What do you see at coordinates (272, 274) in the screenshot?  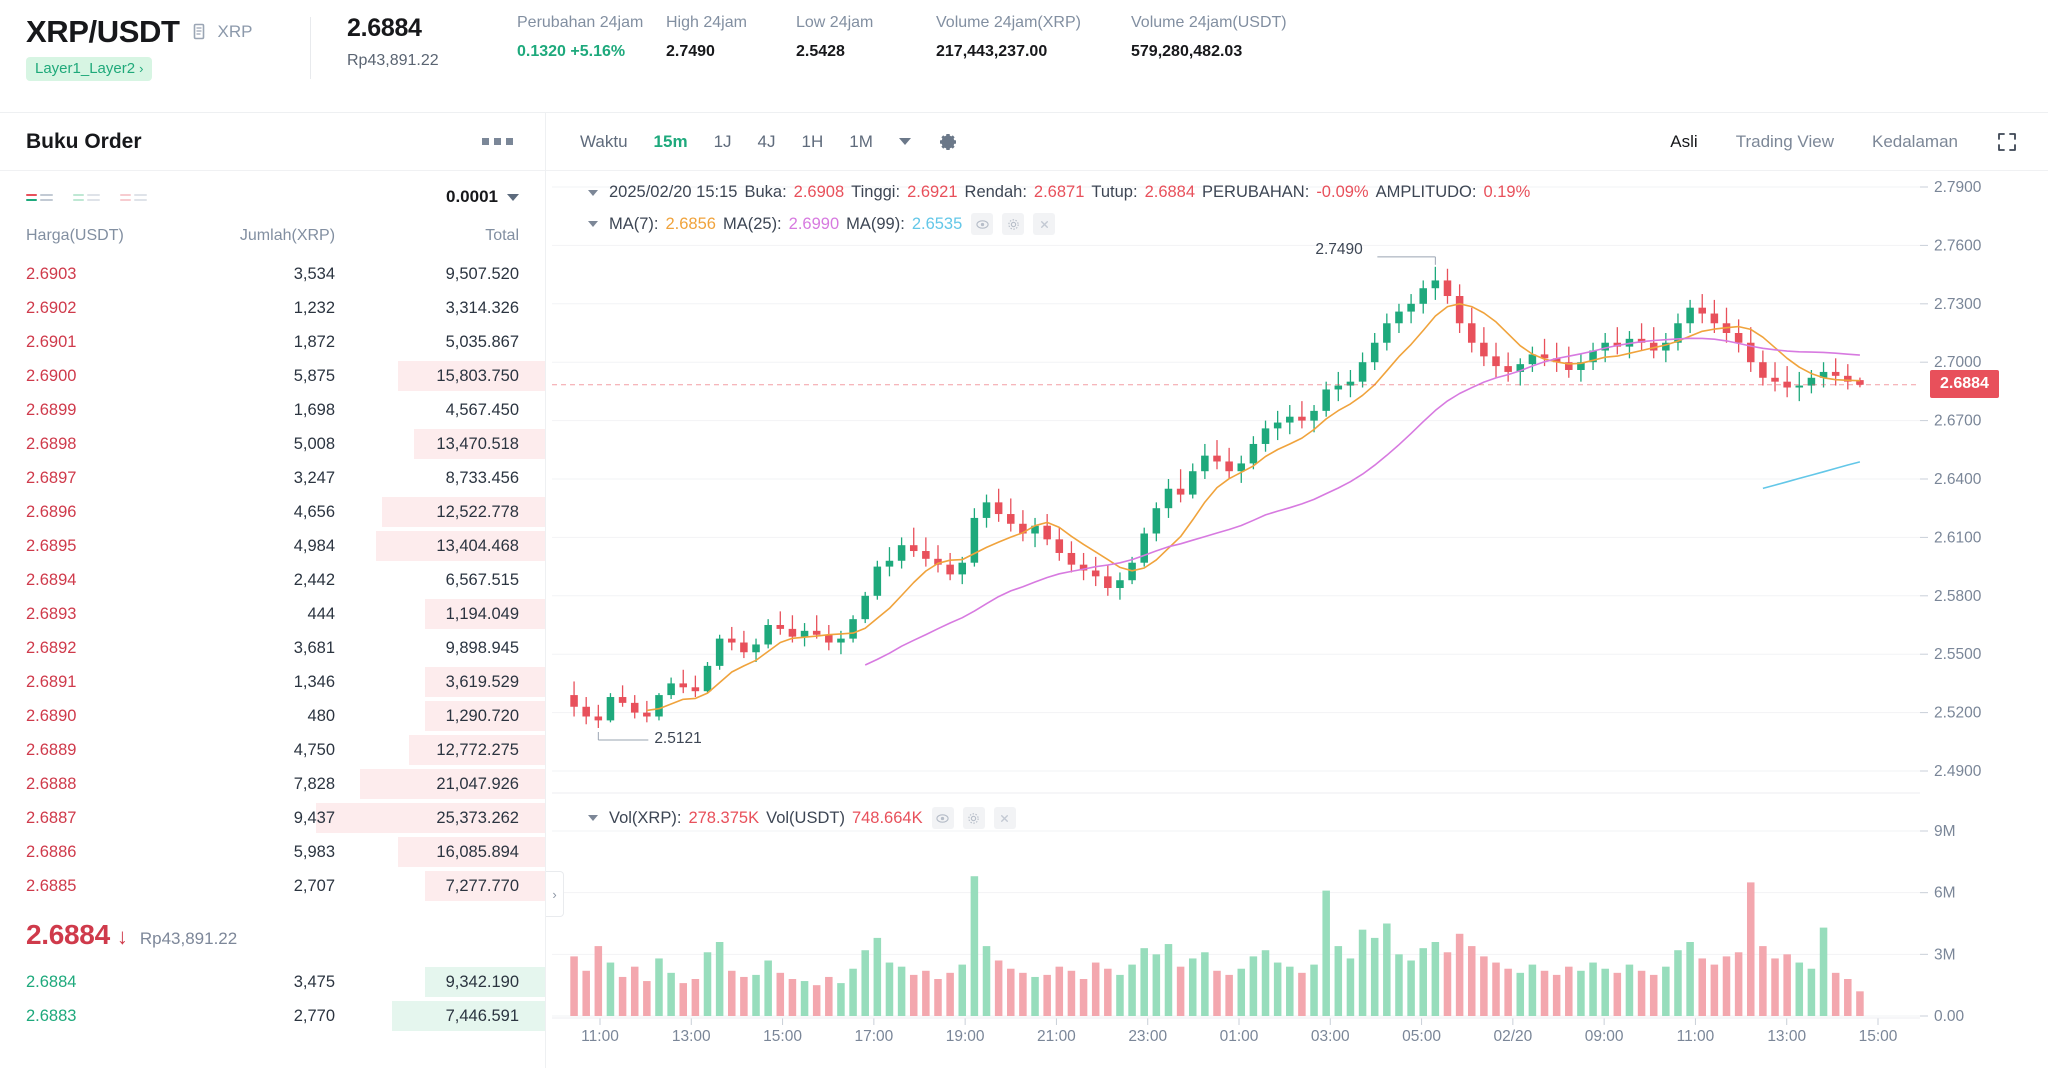 I see `order-book-row: 2.6903 3,534 9,507.520` at bounding box center [272, 274].